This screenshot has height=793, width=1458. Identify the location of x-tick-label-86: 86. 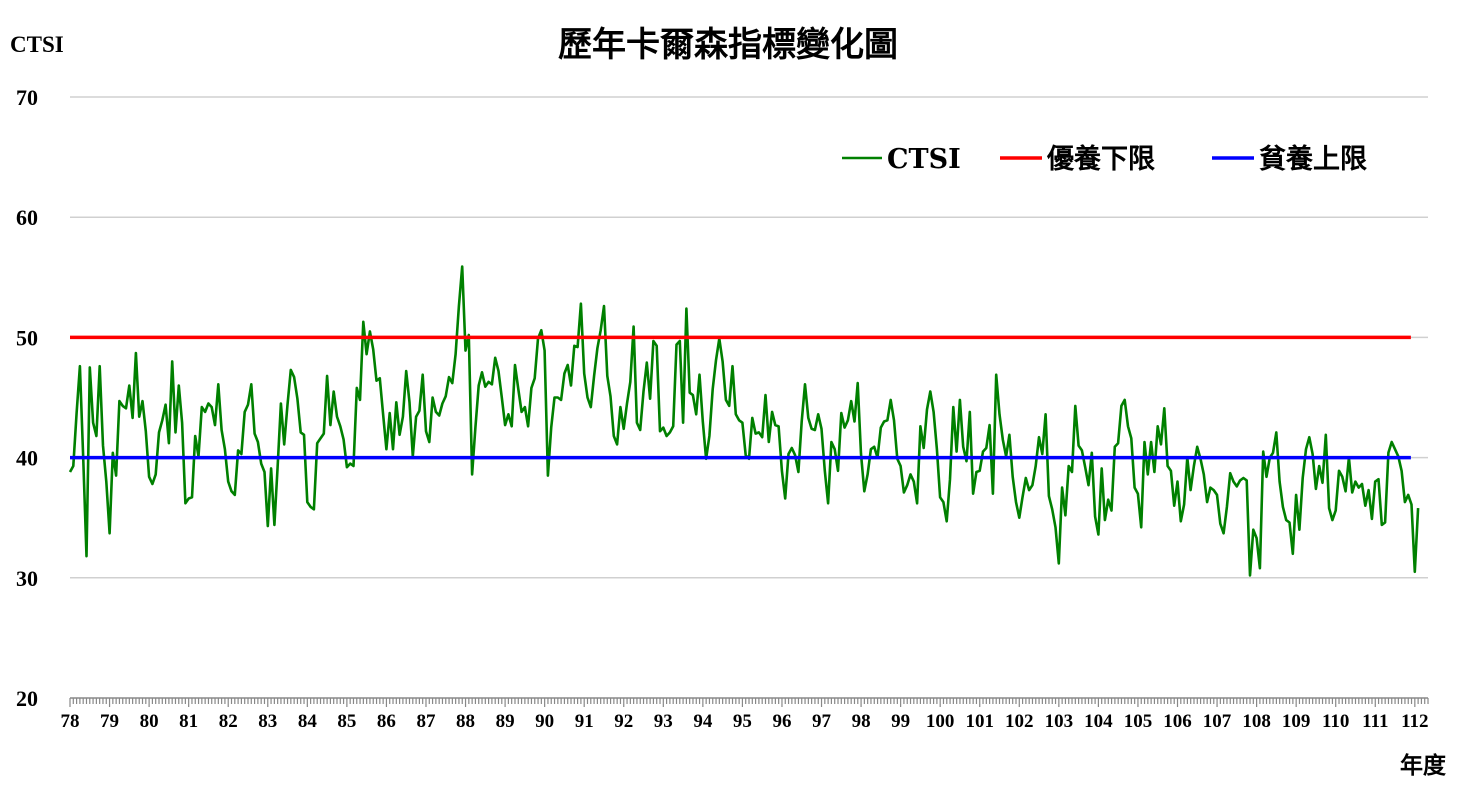
(386, 721).